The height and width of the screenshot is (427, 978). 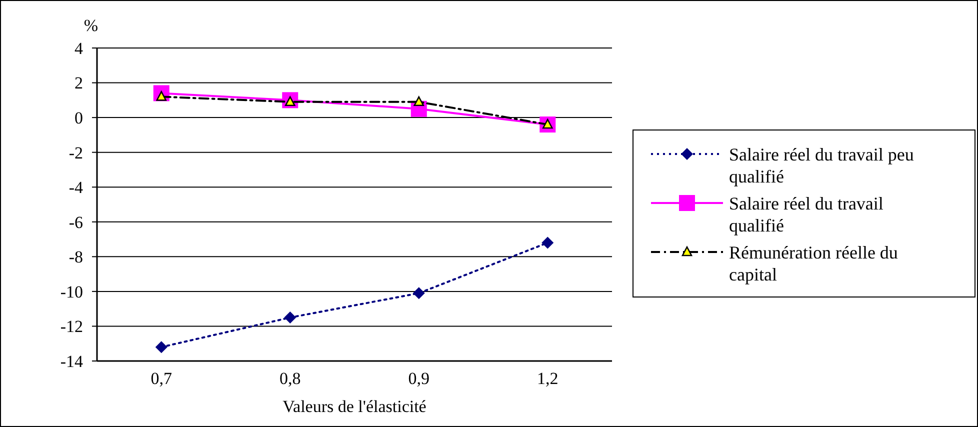 What do you see at coordinates (79, 48) in the screenshot?
I see `y-tick-label: 4` at bounding box center [79, 48].